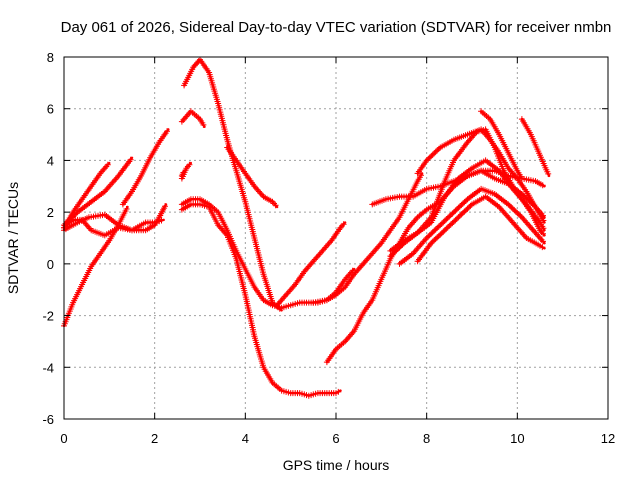 The height and width of the screenshot is (480, 640). I want to click on series-arc-m, so click(251, 176).